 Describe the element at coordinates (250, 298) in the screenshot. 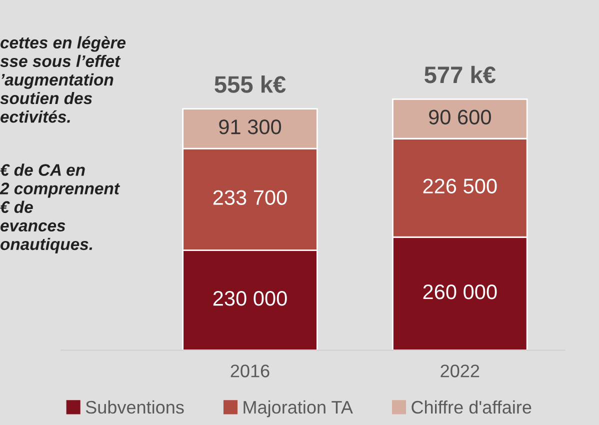

I see `data-label: 230 000` at that location.